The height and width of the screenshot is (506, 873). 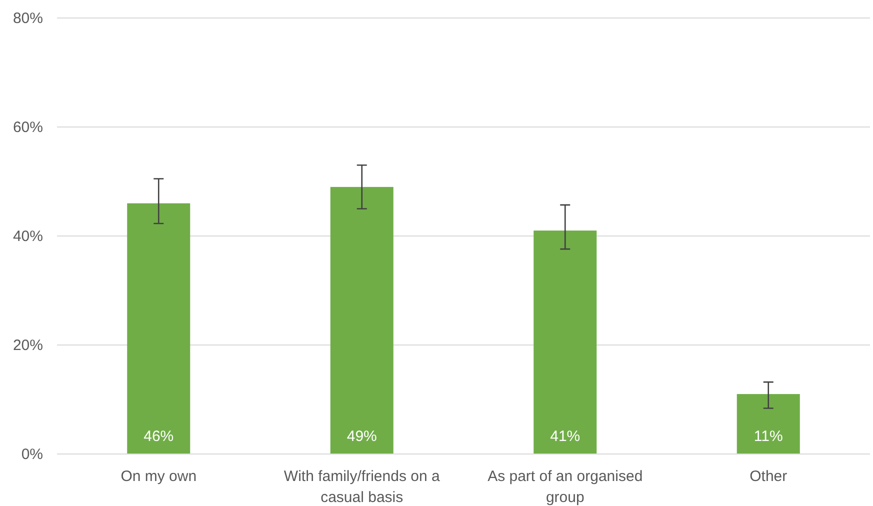 I want to click on x-tick-label: Other, so click(x=769, y=476).